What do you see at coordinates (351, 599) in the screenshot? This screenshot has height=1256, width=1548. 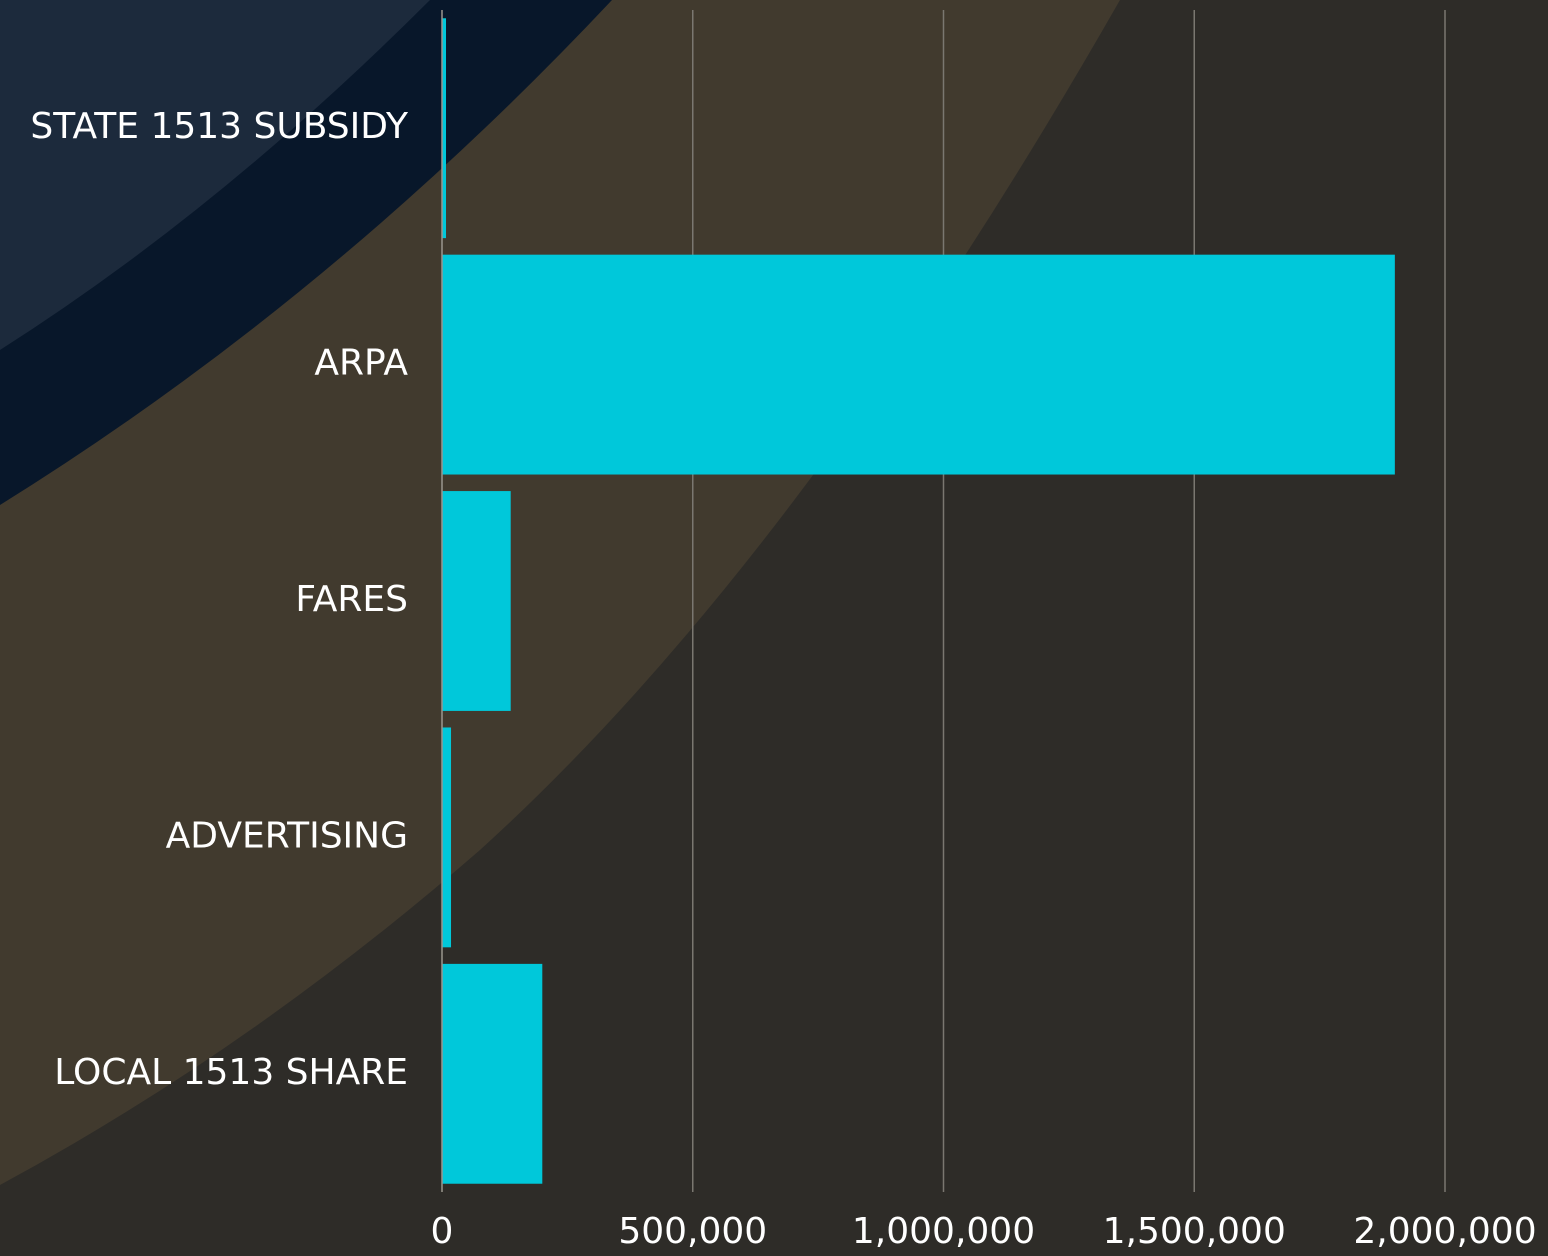 I see `y-tick-label: FARES` at bounding box center [351, 599].